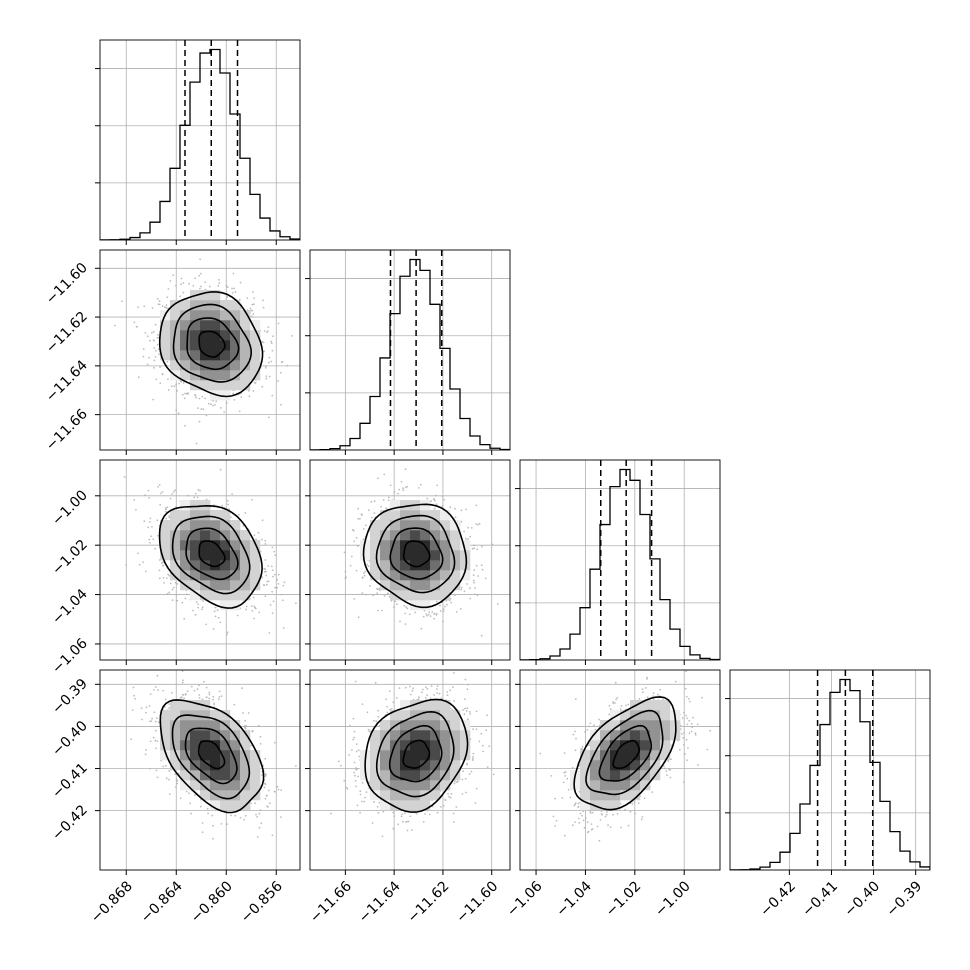 The height and width of the screenshot is (970, 970). I want to click on y-tick-label-3-3: −0.39, so click(70, 697).